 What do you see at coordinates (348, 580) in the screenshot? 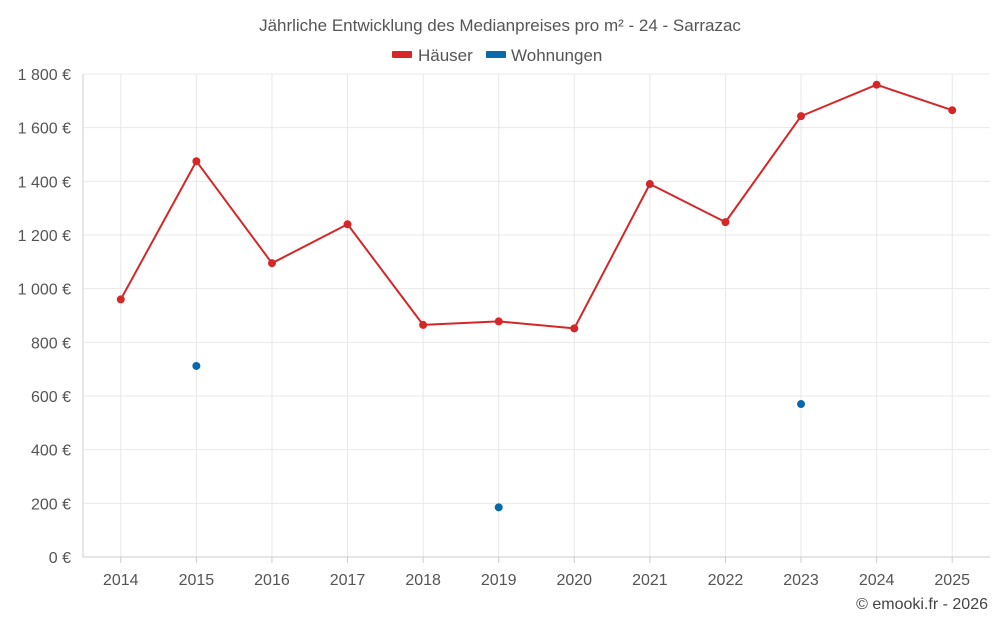
I see `x-tick-label: 2017` at bounding box center [348, 580].